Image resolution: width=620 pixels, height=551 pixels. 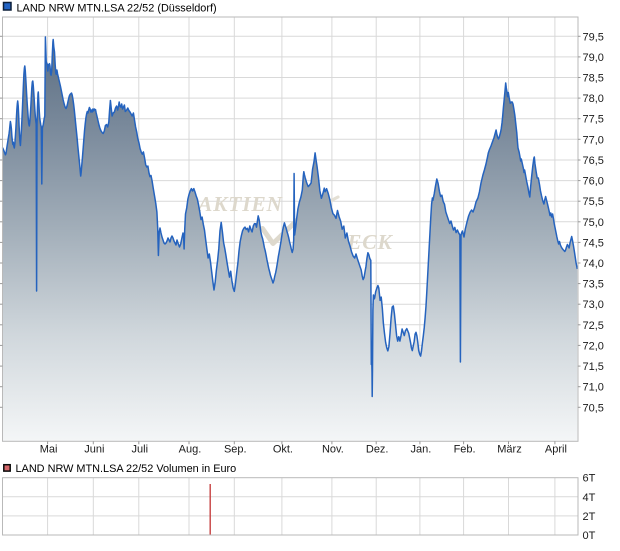 What do you see at coordinates (593, 367) in the screenshot?
I see `svg-text: 71,5` at bounding box center [593, 367].